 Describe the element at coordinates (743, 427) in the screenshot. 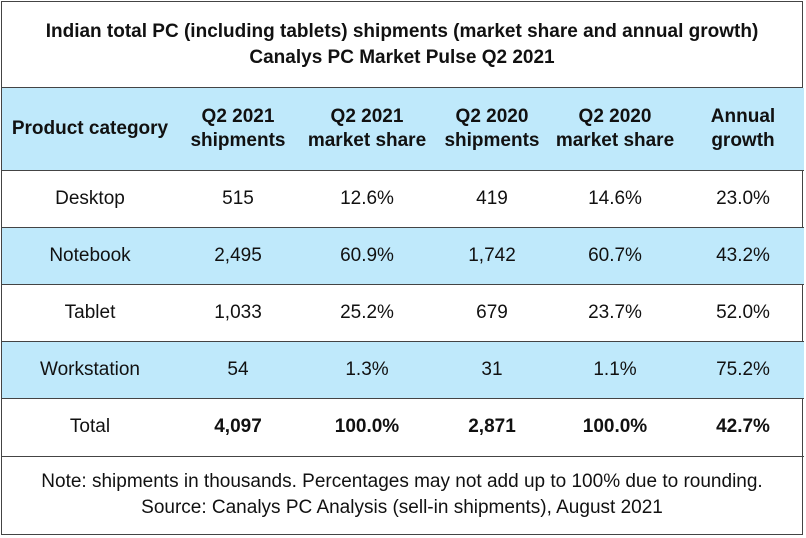

I see `cell-total-value: 42.7%` at that location.